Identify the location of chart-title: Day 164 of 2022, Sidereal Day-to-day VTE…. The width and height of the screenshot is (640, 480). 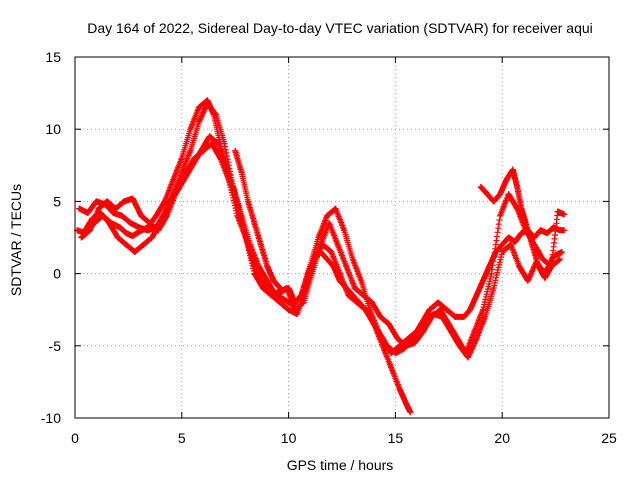
(340, 28).